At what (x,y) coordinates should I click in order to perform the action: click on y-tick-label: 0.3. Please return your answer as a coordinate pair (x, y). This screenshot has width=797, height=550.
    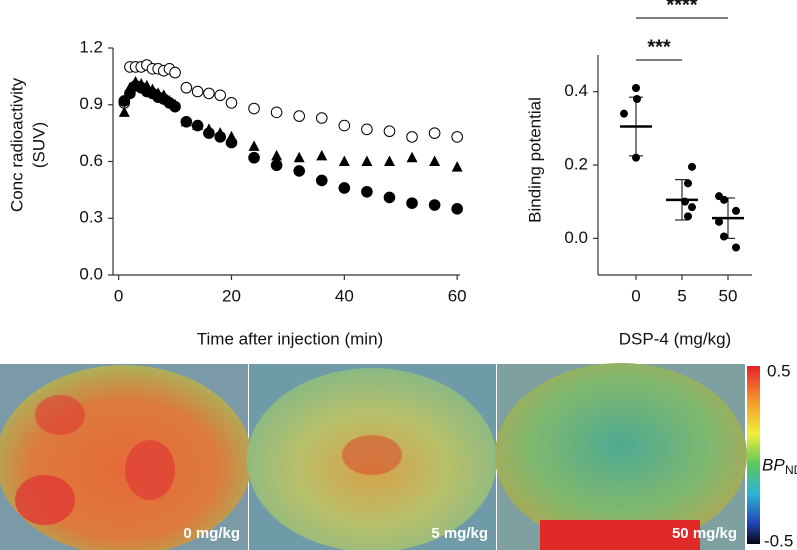
    Looking at the image, I should click on (91, 217).